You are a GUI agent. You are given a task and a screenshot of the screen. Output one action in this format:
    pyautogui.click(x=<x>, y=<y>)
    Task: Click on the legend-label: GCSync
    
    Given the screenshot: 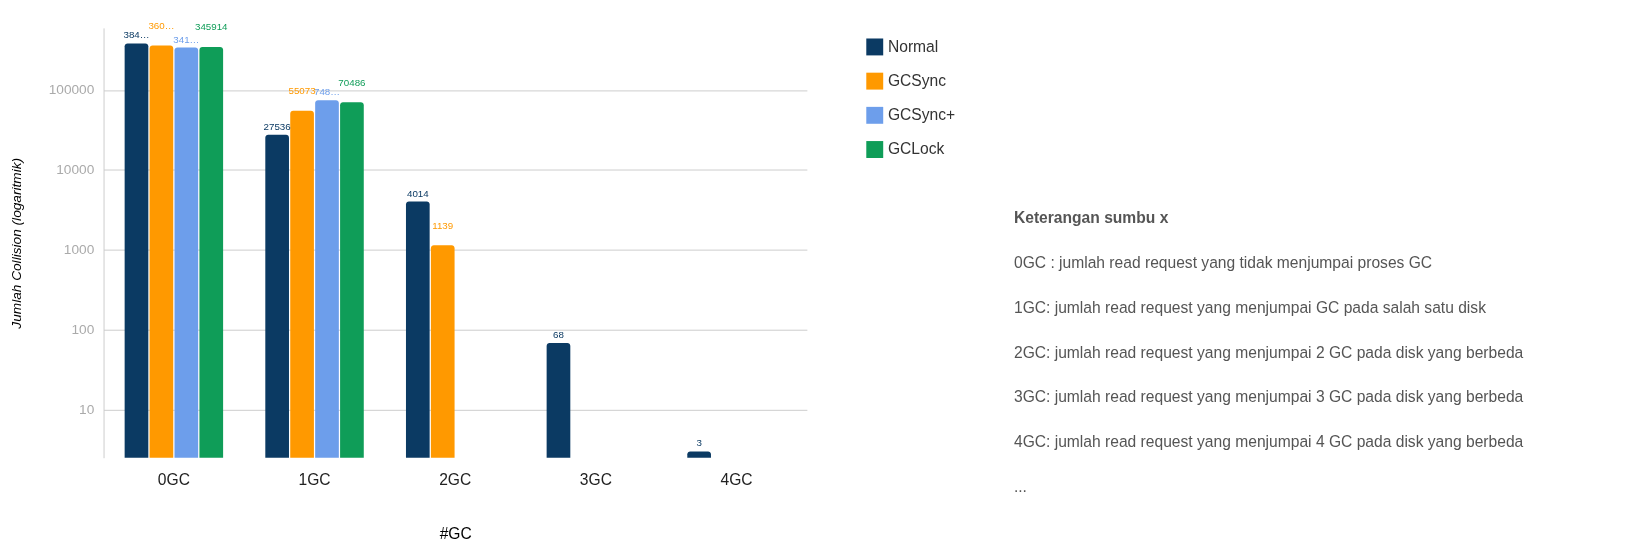 What is the action you would take?
    pyautogui.click(x=917, y=81)
    